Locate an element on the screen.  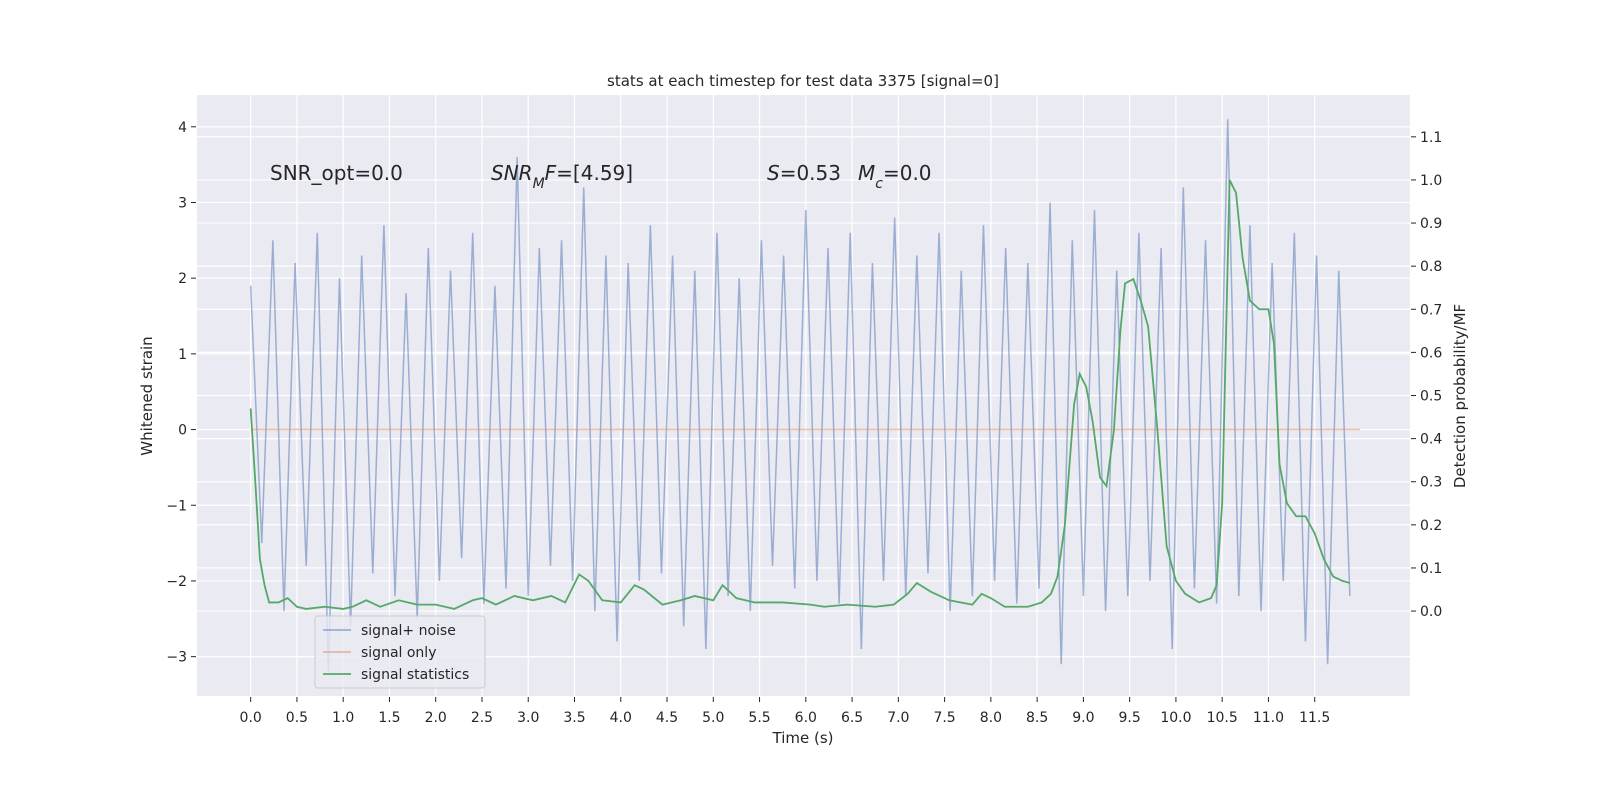
x-tick-label: 7.0 is located at coordinates (898, 718).